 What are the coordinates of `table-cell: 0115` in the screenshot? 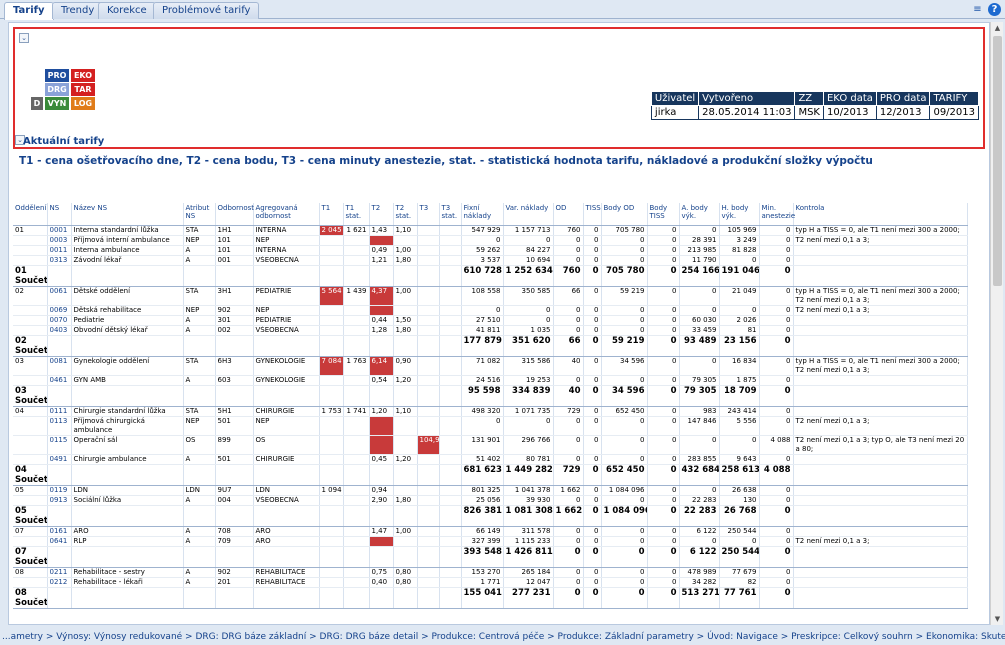 It's located at (59, 445).